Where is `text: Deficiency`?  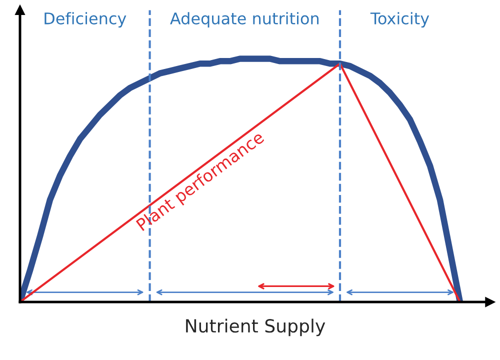
text: Deficiency is located at coordinates (85, 20).